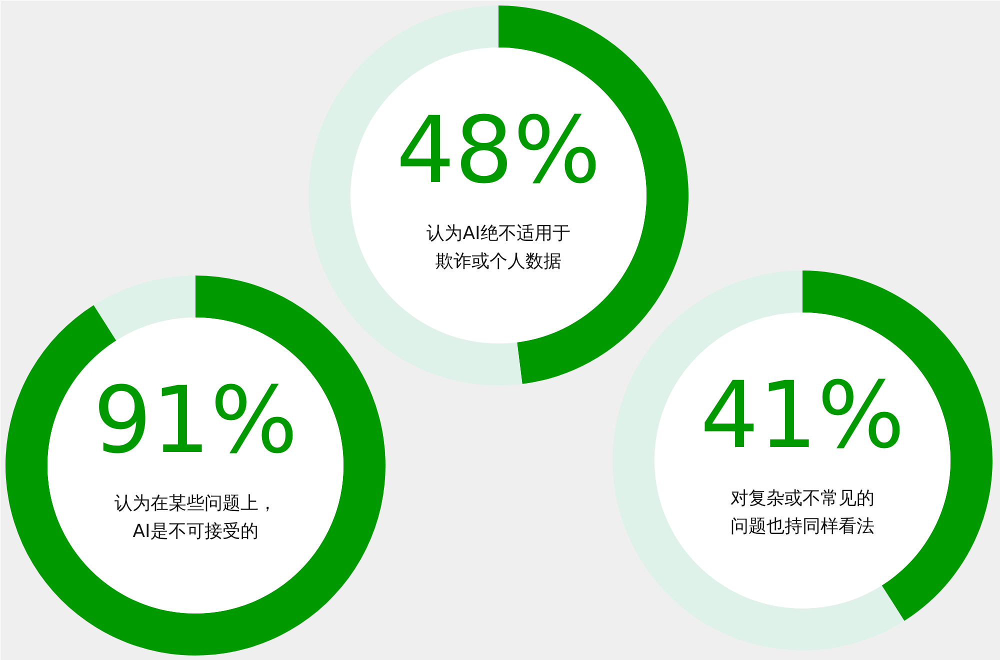  I want to click on data-label: 91%, so click(195, 420).